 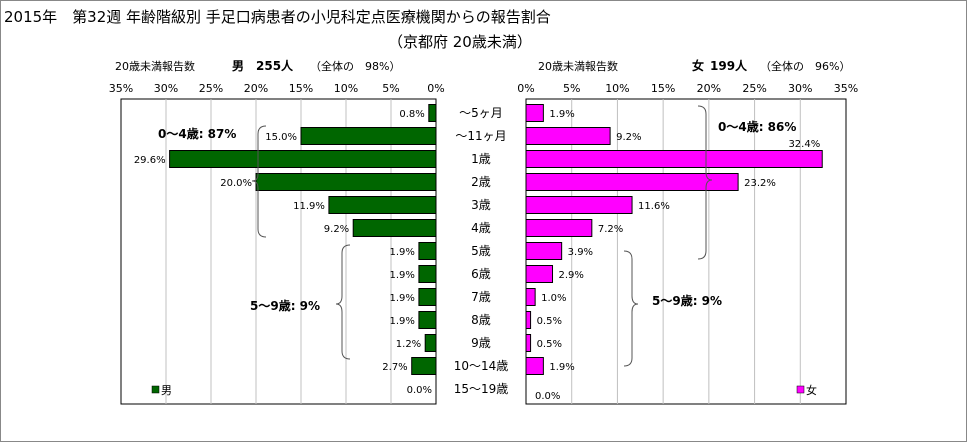 What do you see at coordinates (760, 183) in the screenshot?
I see `female-value-label: 23.2%` at bounding box center [760, 183].